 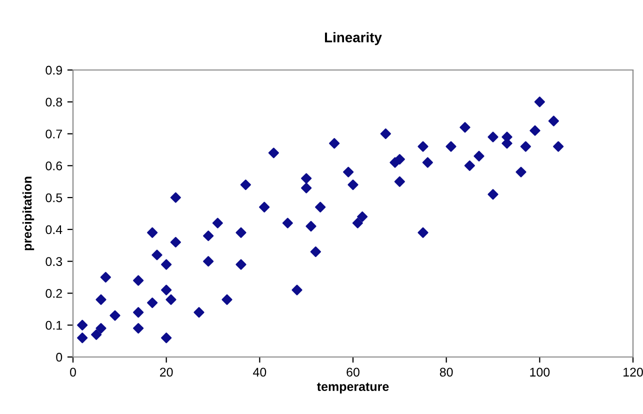 I want to click on y-tick-label: 0, so click(x=59, y=357).